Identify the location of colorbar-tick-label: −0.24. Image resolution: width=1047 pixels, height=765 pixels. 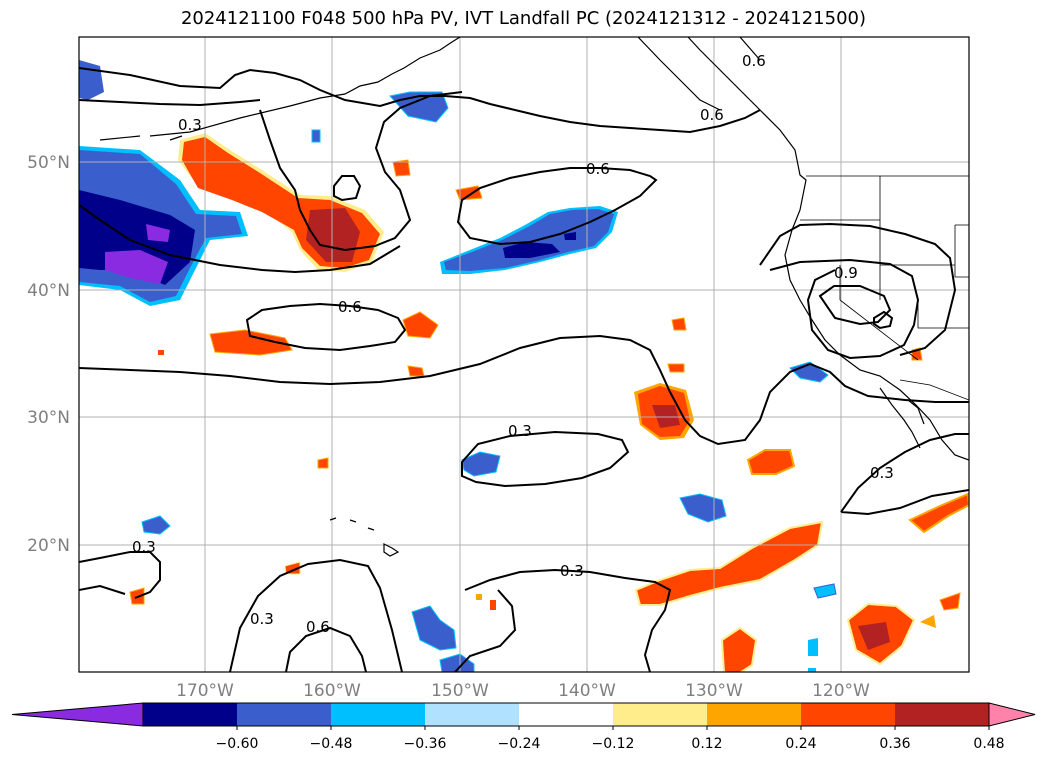
(519, 744).